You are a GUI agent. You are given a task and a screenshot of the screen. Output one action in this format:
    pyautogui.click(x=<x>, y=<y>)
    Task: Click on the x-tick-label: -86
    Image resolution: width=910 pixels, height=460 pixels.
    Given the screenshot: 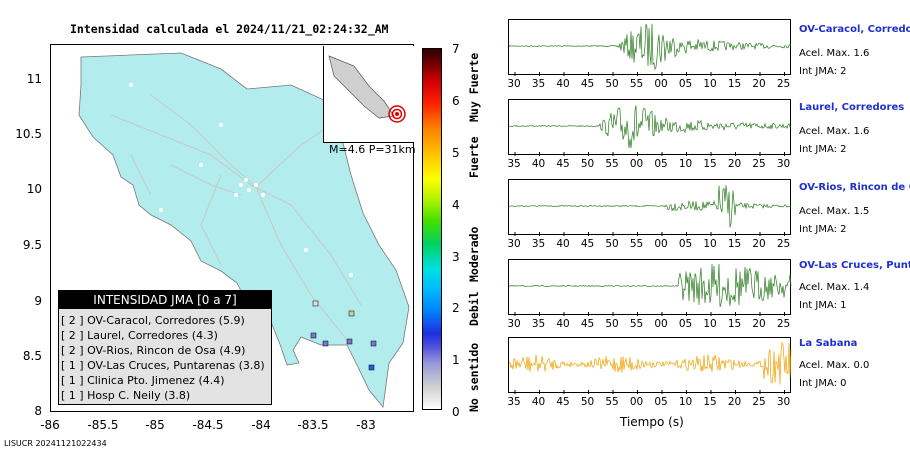 What is the action you would take?
    pyautogui.click(x=50, y=425)
    